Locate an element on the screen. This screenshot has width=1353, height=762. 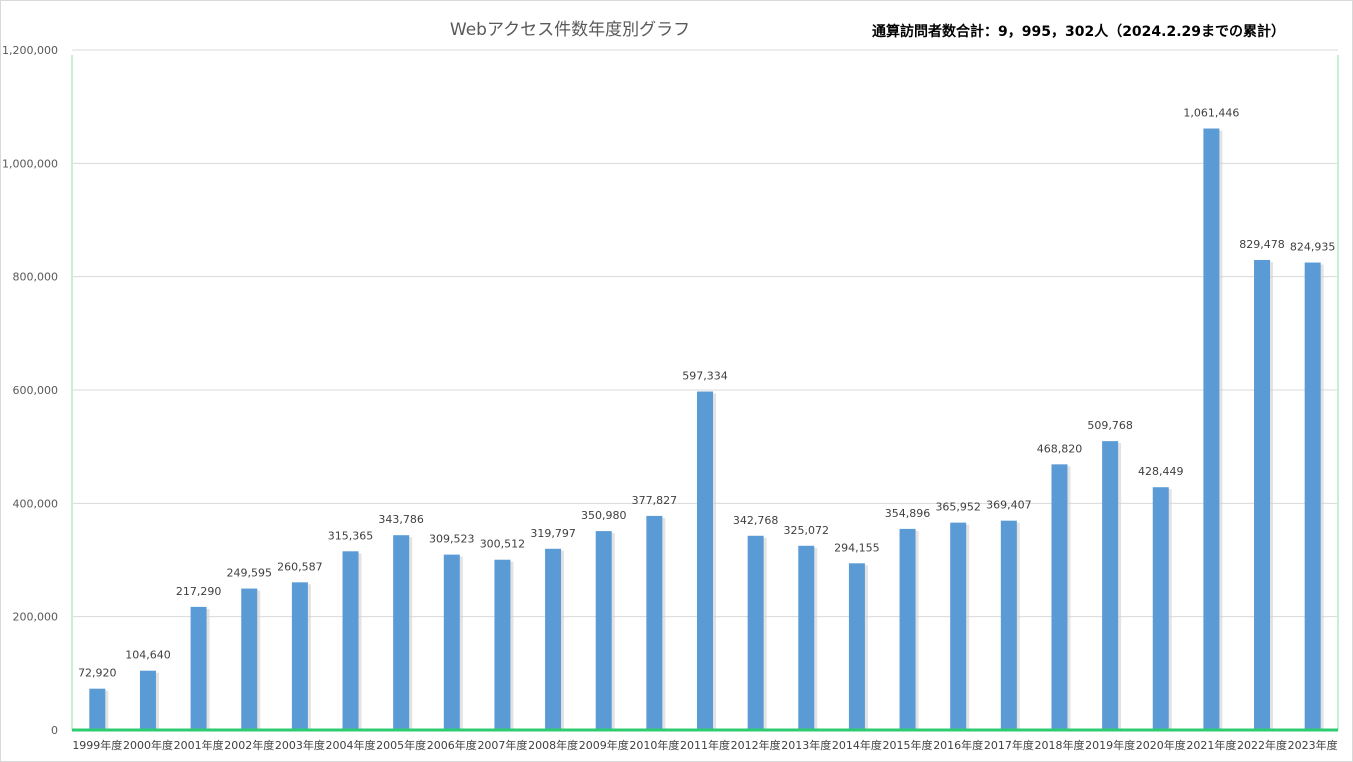
y-tick-label: 0 is located at coordinates (54, 730).